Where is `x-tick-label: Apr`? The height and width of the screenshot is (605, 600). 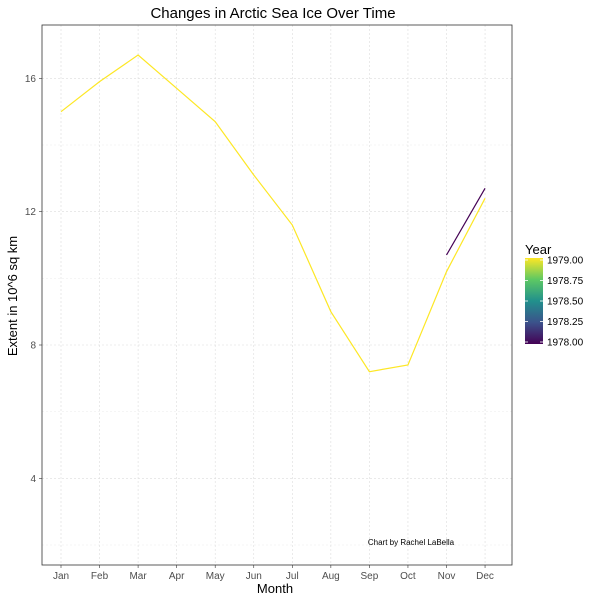 x-tick-label: Apr is located at coordinates (177, 576).